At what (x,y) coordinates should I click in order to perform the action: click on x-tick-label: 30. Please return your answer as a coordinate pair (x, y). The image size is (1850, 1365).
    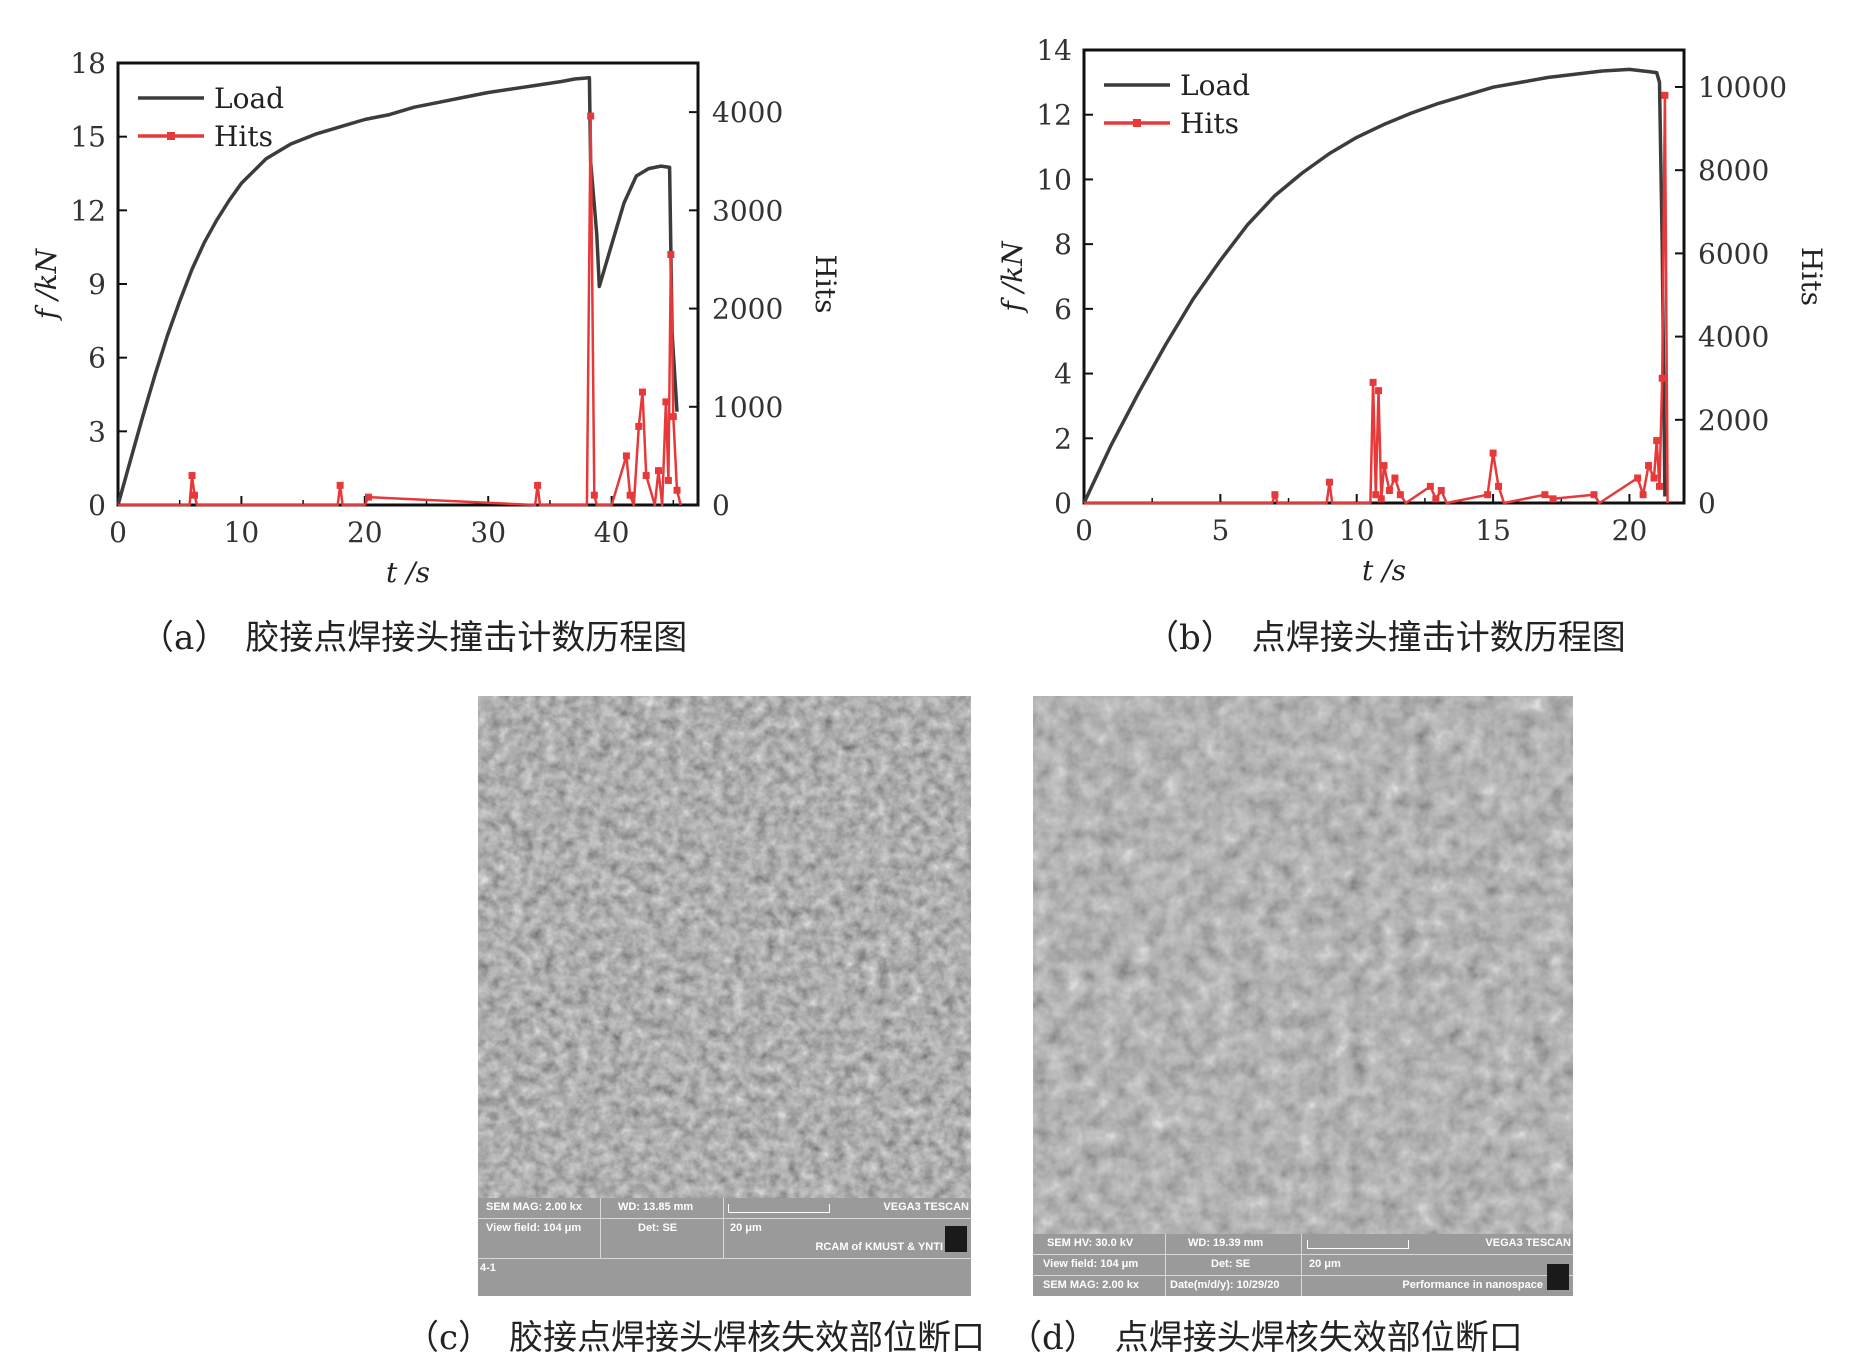
    Looking at the image, I should click on (488, 532).